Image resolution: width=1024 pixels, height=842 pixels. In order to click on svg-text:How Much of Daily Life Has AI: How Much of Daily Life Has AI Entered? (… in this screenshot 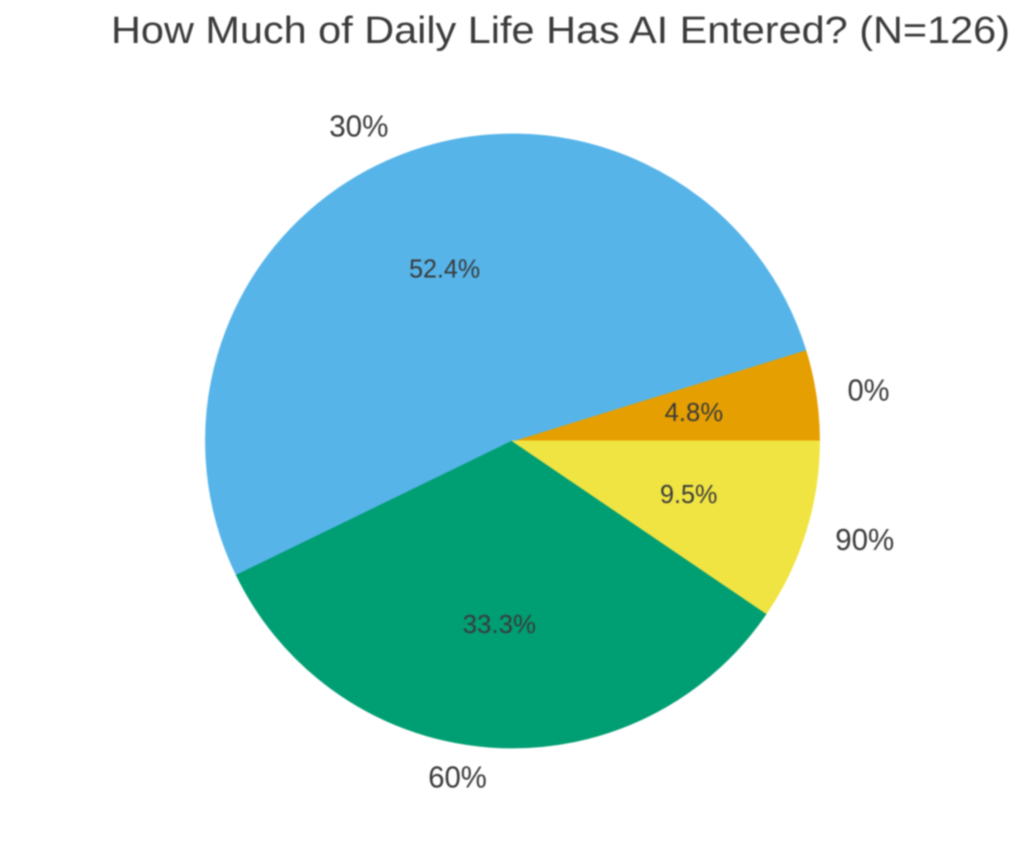, I will do `click(560, 30)`.